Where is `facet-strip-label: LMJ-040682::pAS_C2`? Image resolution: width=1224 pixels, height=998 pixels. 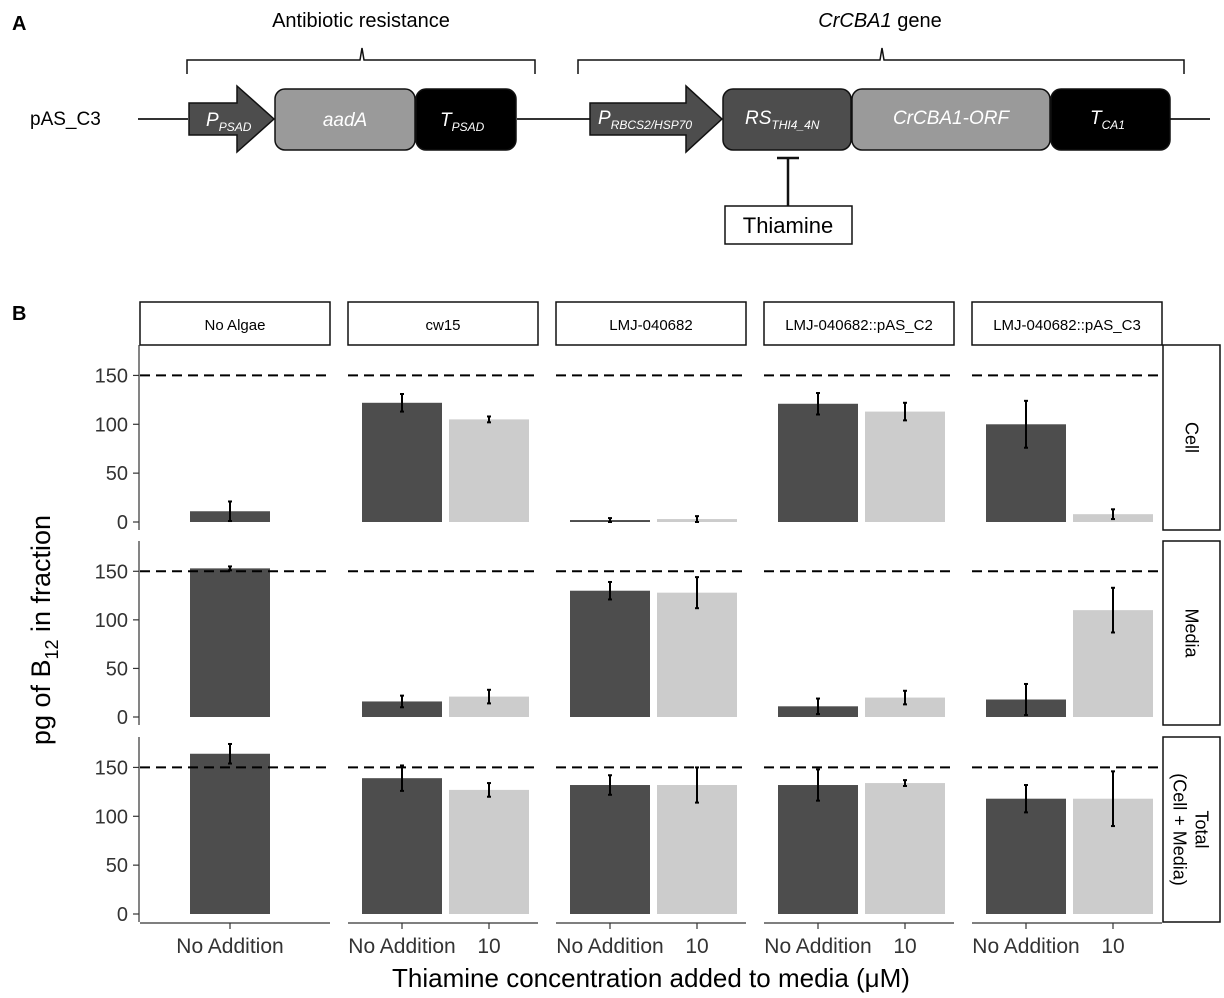 facet-strip-label: LMJ-040682::pAS_C2 is located at coordinates (859, 325).